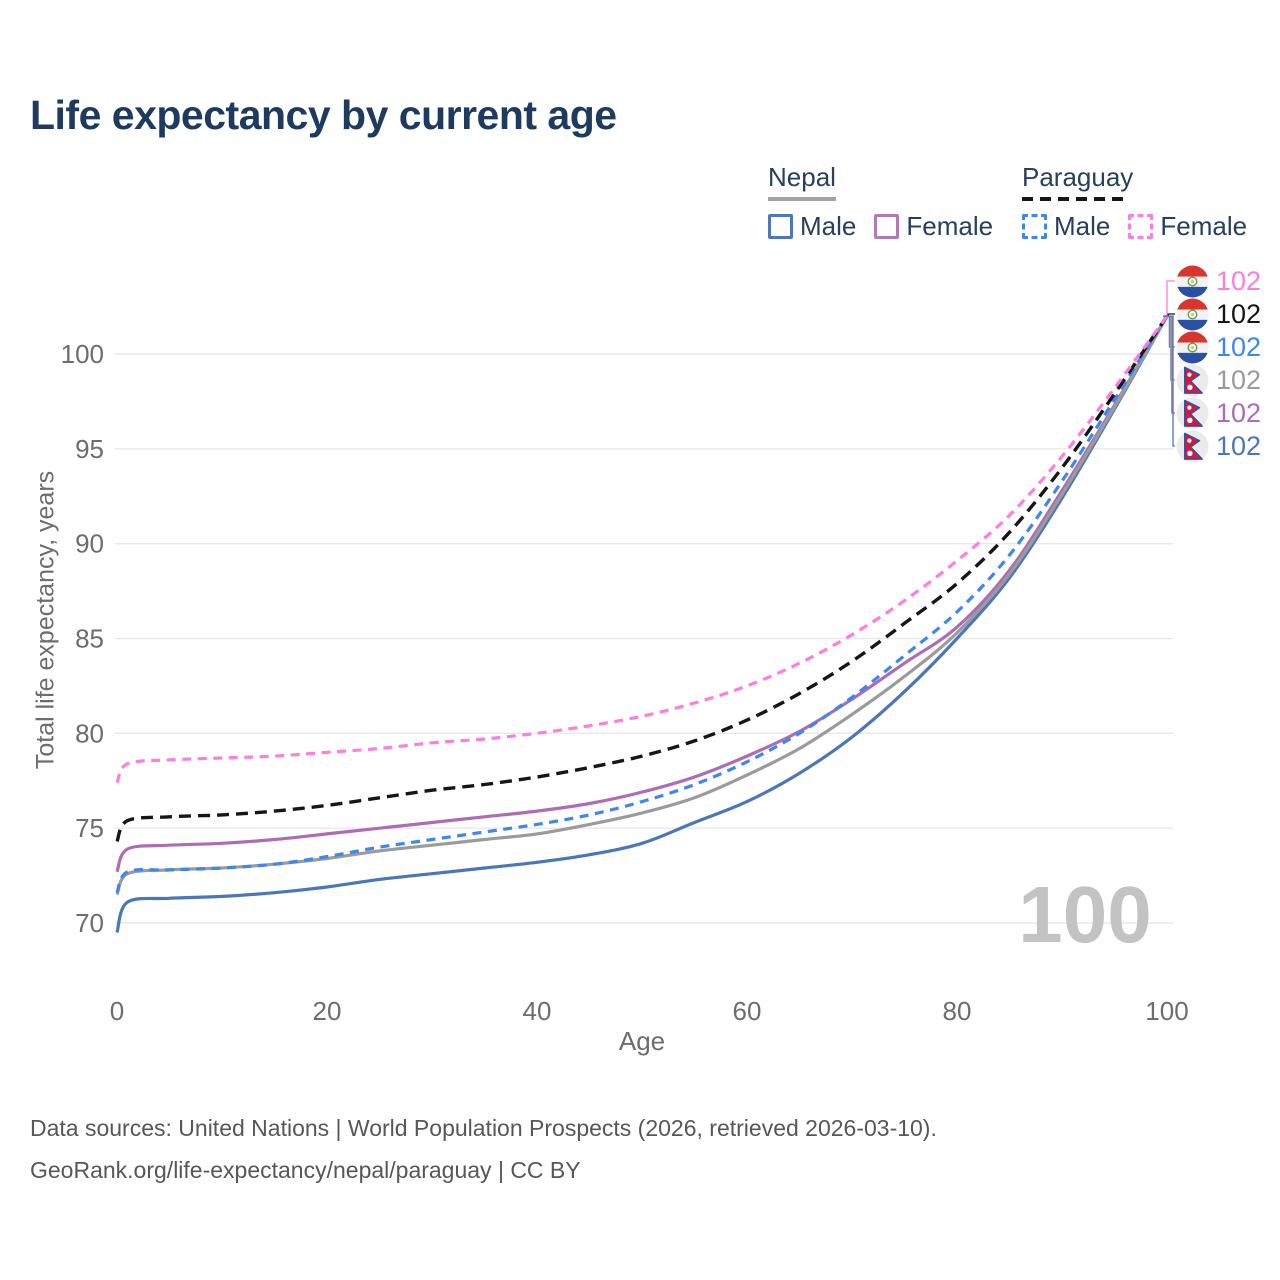 This screenshot has width=1280, height=1280. I want to click on legend-country-nepal: Nepal, so click(802, 177).